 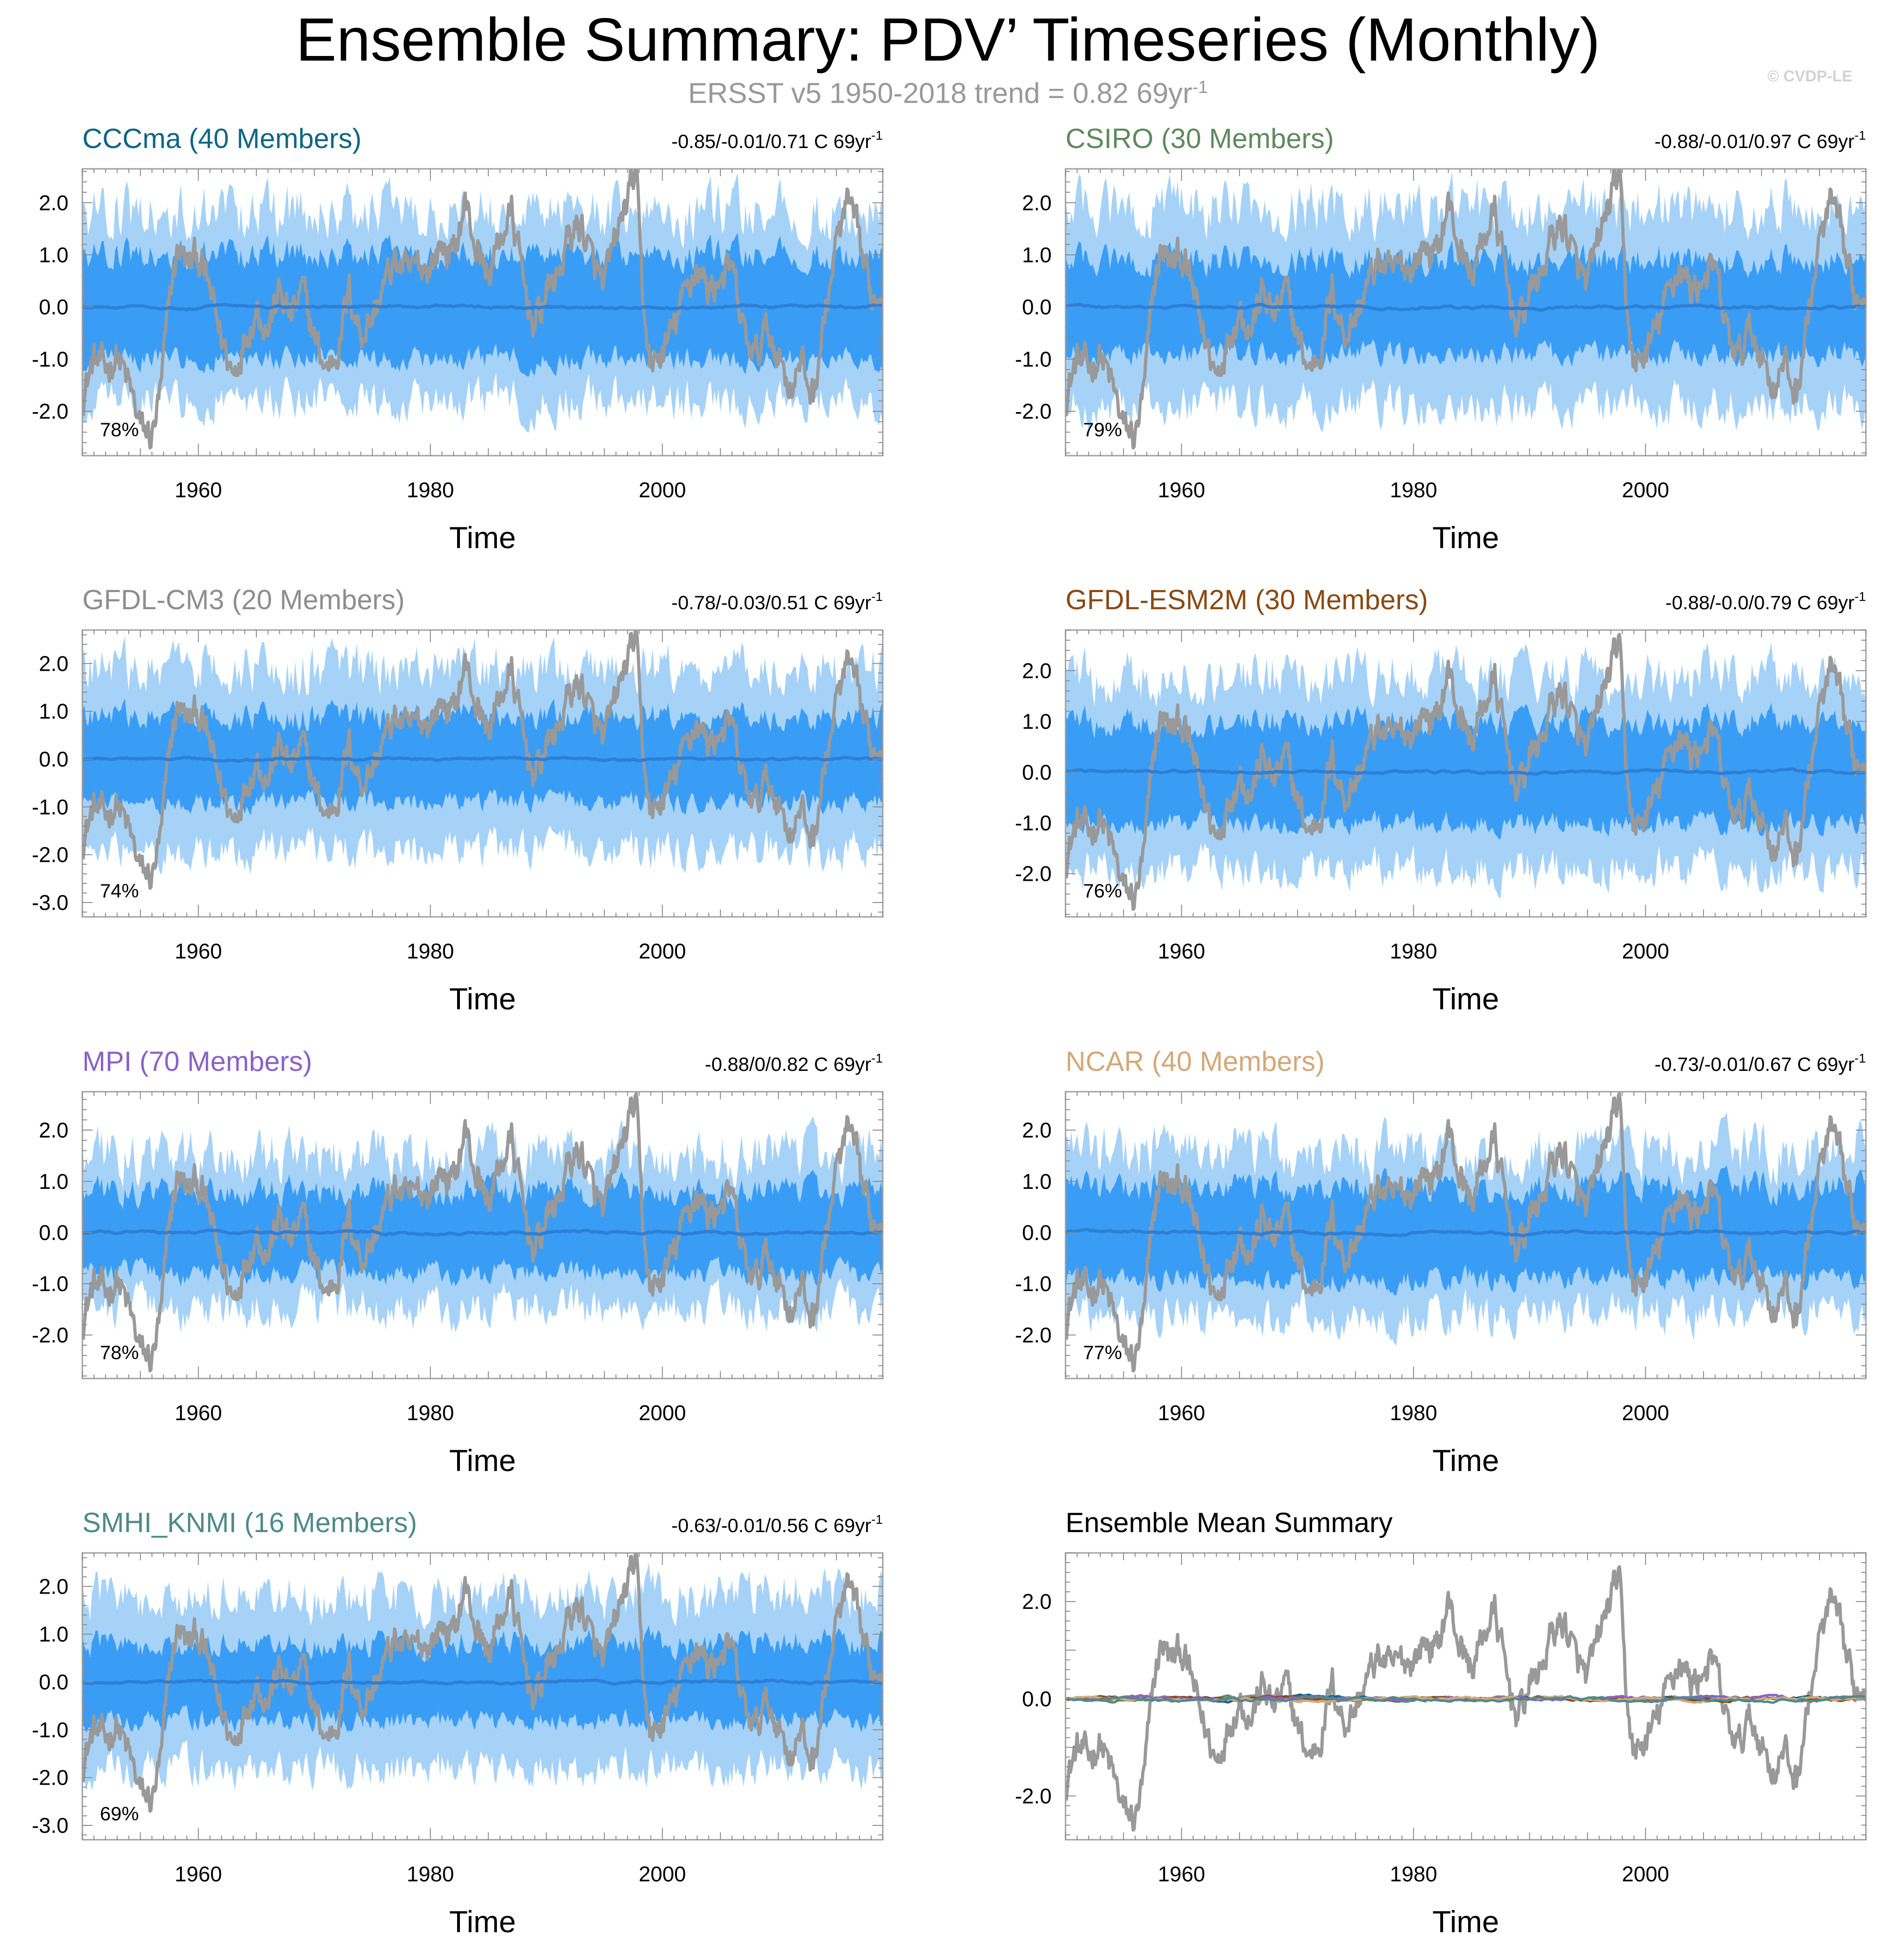 I want to click on panel-percent: 69%, so click(x=119, y=1813).